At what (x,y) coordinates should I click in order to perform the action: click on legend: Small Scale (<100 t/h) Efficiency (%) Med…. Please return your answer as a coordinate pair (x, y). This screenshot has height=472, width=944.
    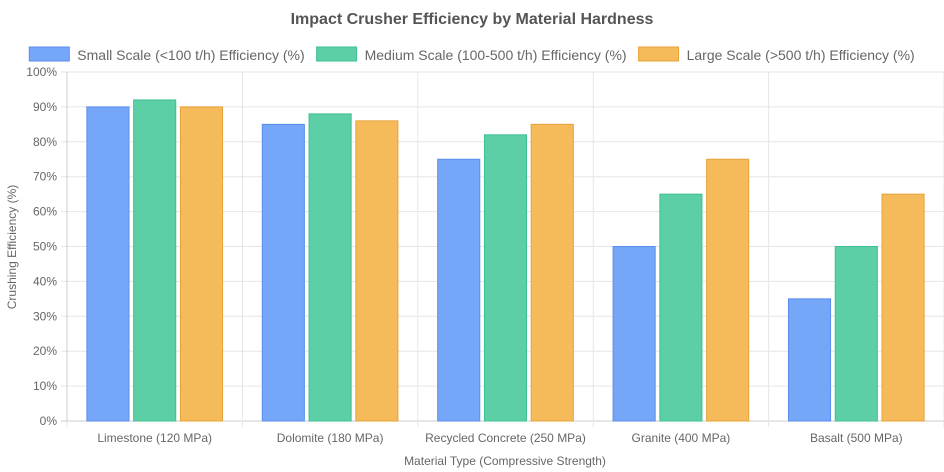
    Looking at the image, I should click on (471, 54).